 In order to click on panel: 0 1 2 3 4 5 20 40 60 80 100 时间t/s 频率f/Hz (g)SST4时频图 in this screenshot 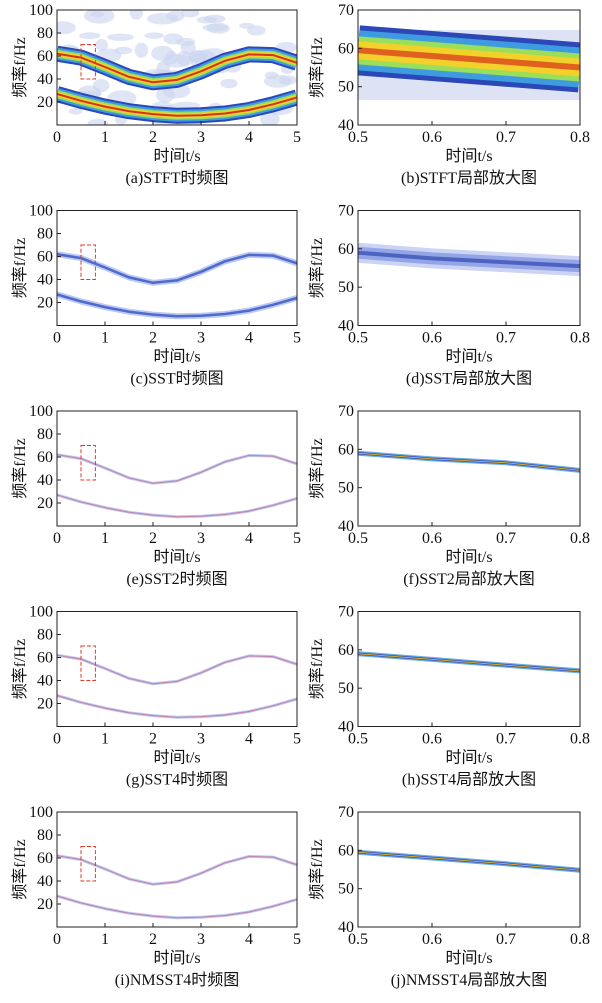, I will do `click(156, 696)`.